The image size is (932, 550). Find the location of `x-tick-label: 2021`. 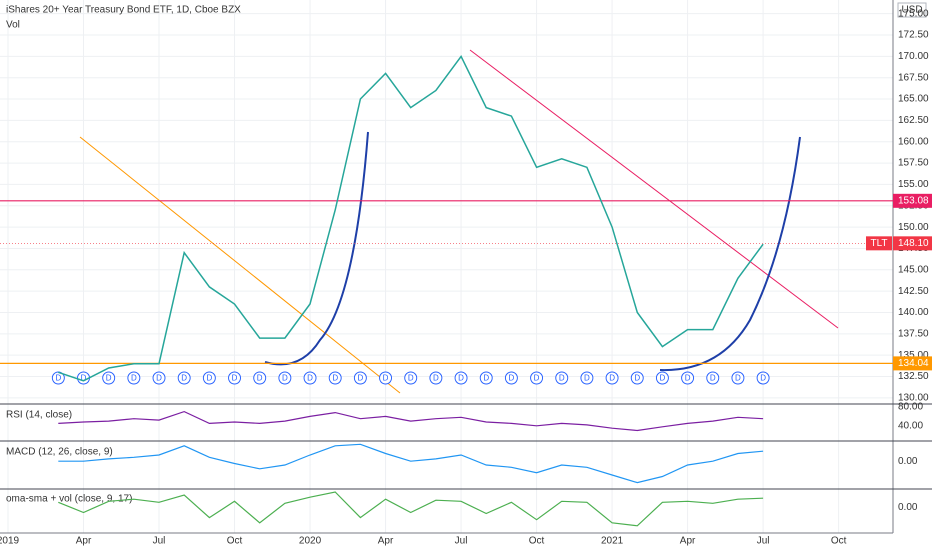

x-tick-label: 2021 is located at coordinates (612, 541).